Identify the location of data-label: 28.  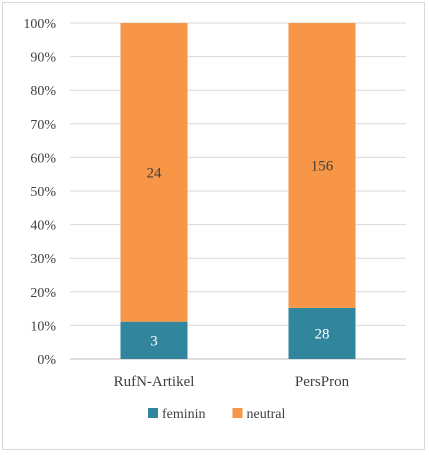
(322, 334).